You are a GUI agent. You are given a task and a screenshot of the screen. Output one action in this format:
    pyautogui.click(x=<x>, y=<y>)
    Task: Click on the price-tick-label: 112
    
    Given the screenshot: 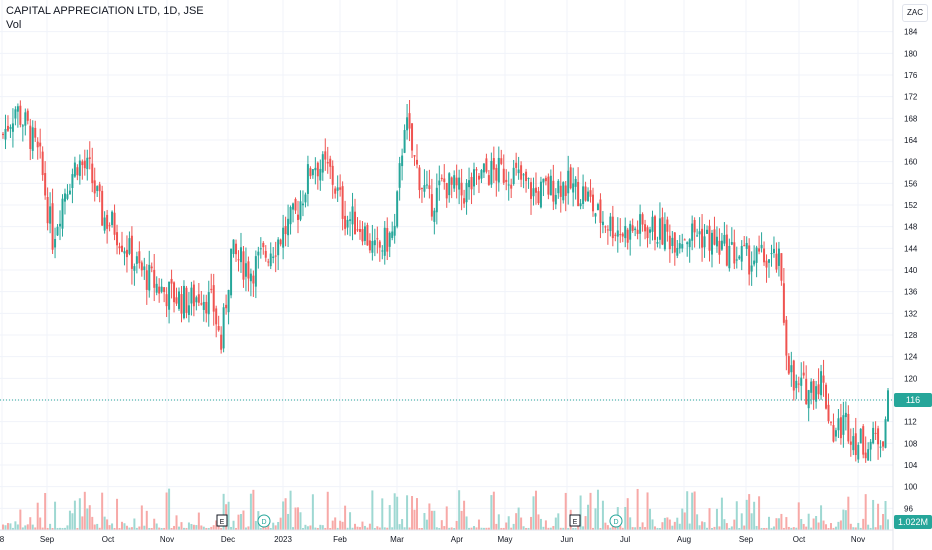 What is the action you would take?
    pyautogui.click(x=910, y=422)
    